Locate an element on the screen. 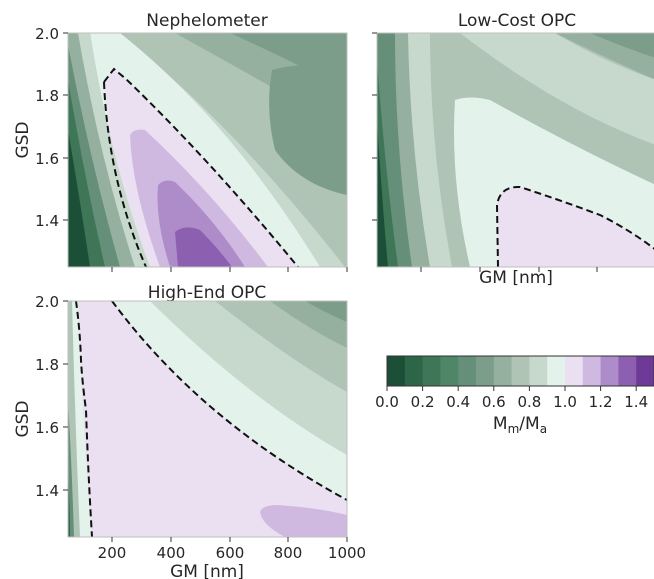  colorbar-tick-label: 1.0 is located at coordinates (565, 402).